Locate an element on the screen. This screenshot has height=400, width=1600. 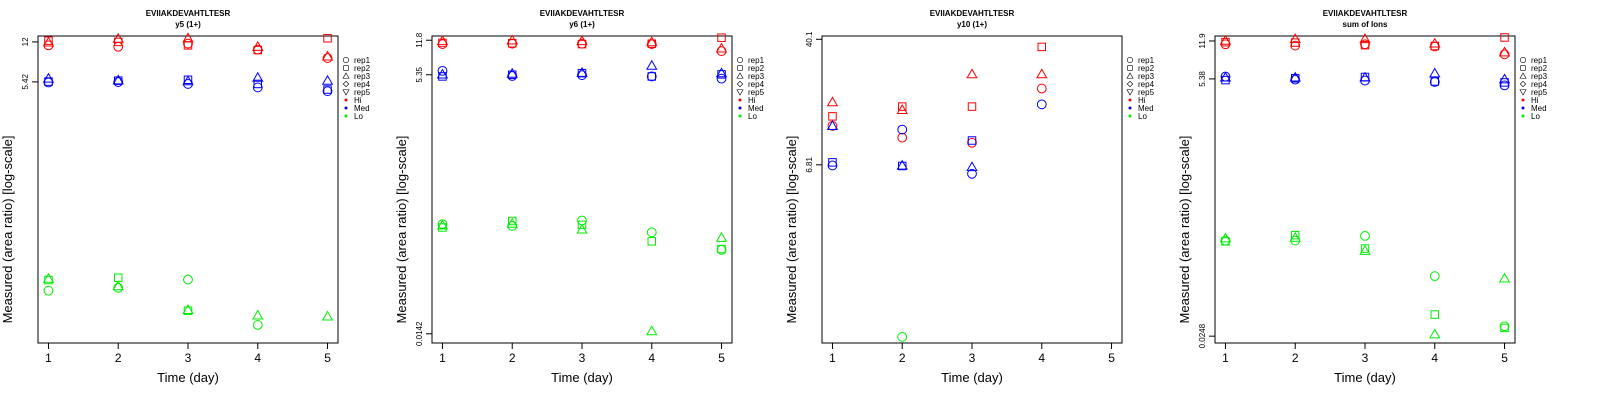
y-tick-label: 5.35 is located at coordinates (419, 74).